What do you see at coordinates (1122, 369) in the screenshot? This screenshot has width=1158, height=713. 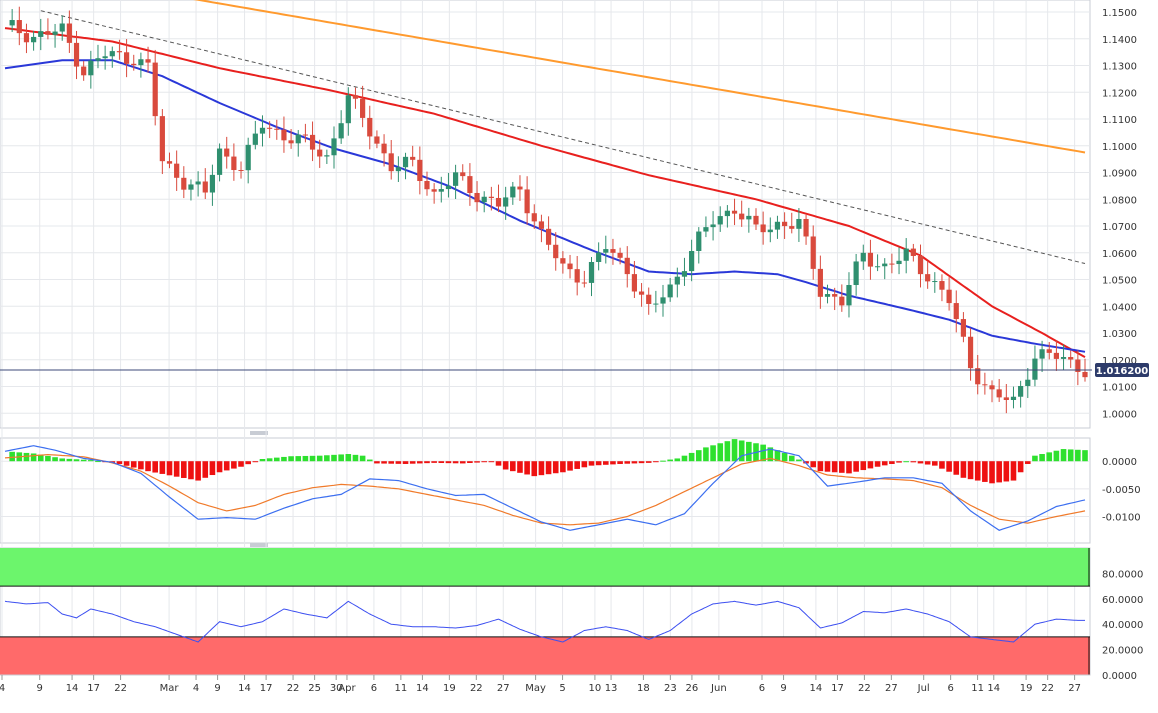 I see `current-price-tag` at bounding box center [1122, 369].